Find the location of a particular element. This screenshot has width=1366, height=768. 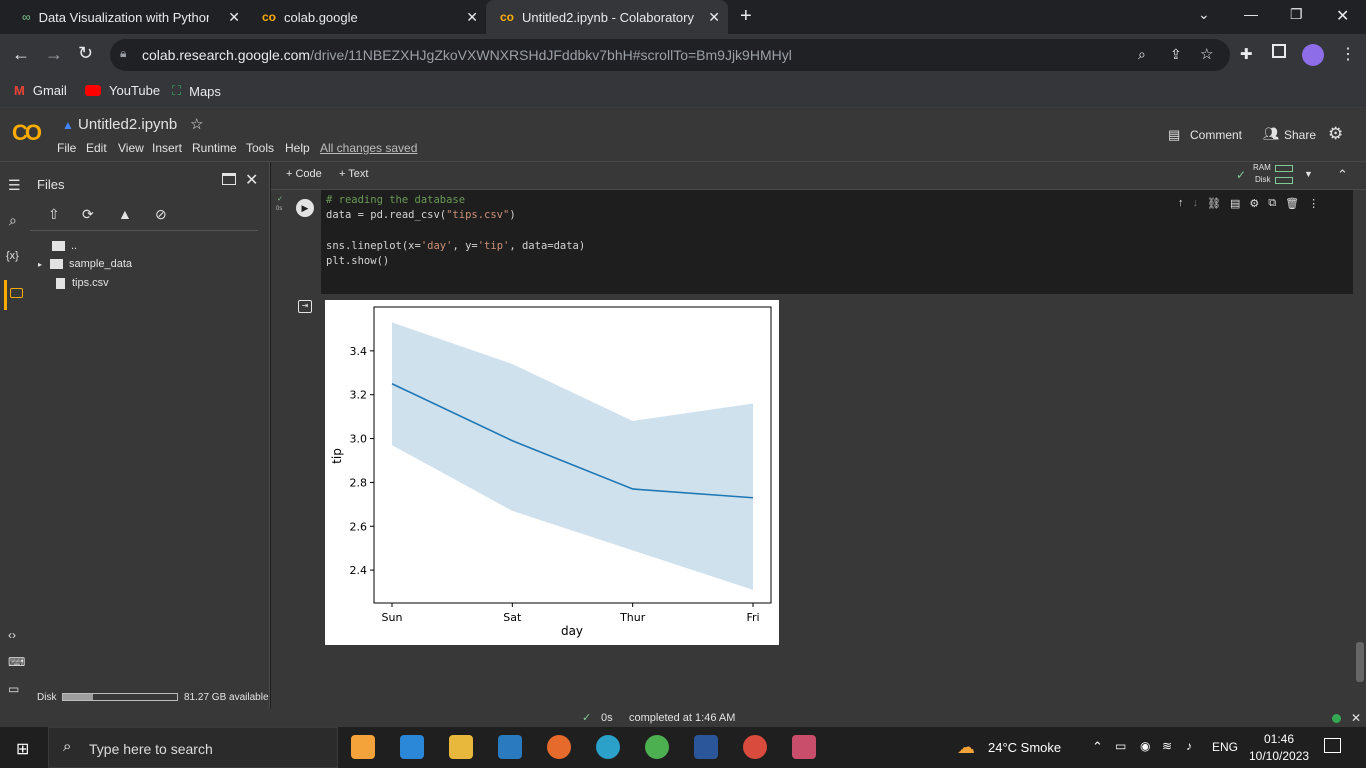

store-icon is located at coordinates (363, 747).